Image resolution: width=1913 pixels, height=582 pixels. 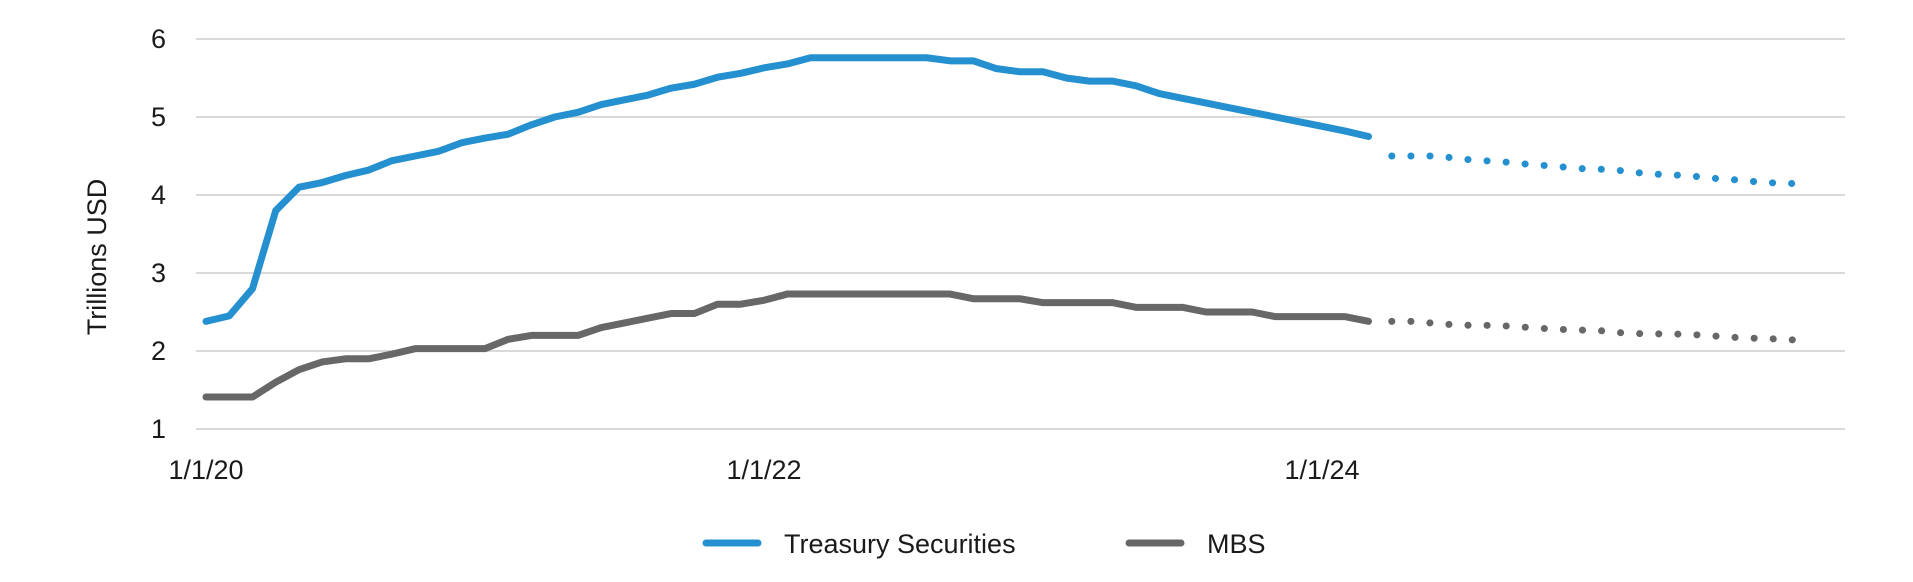 I want to click on x-tick-label: 1/1/20, so click(x=205, y=470).